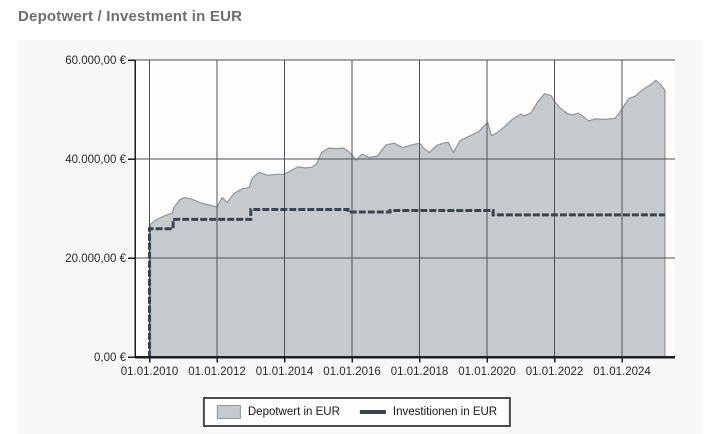 This screenshot has height=434, width=710. Describe the element at coordinates (555, 372) in the screenshot. I see `x-tick-label: 01.01.2022` at that location.